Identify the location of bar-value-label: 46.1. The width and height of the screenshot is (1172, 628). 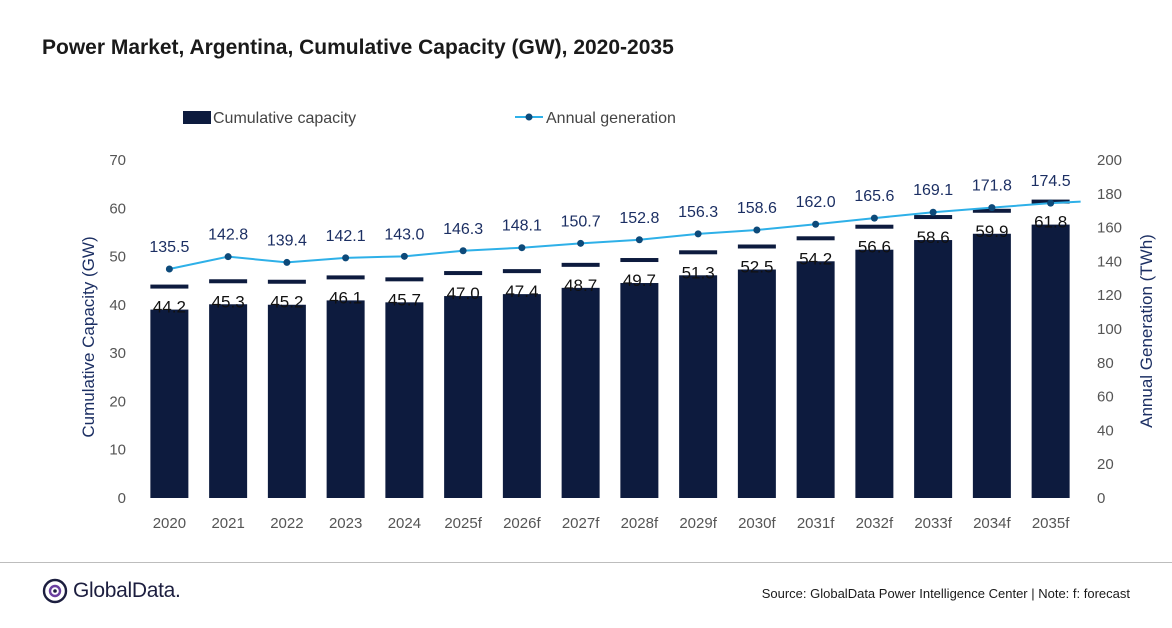
(345, 297).